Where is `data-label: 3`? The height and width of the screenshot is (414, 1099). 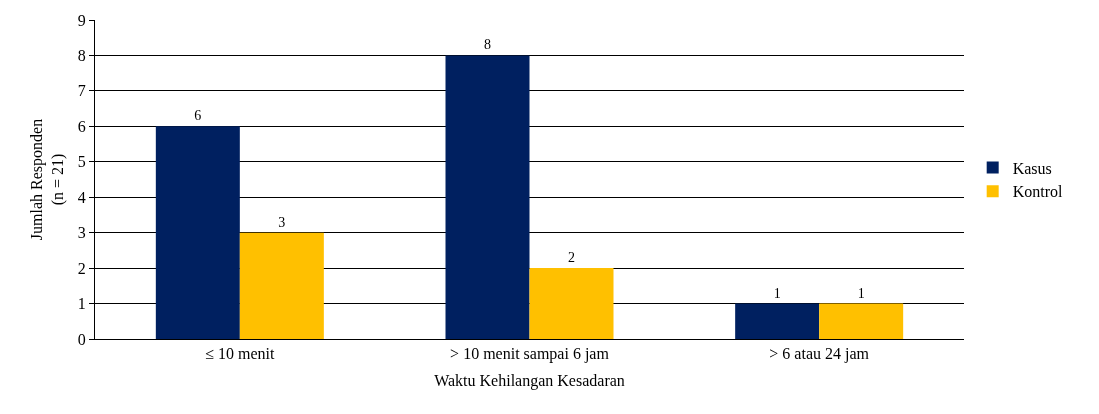 data-label: 3 is located at coordinates (282, 222).